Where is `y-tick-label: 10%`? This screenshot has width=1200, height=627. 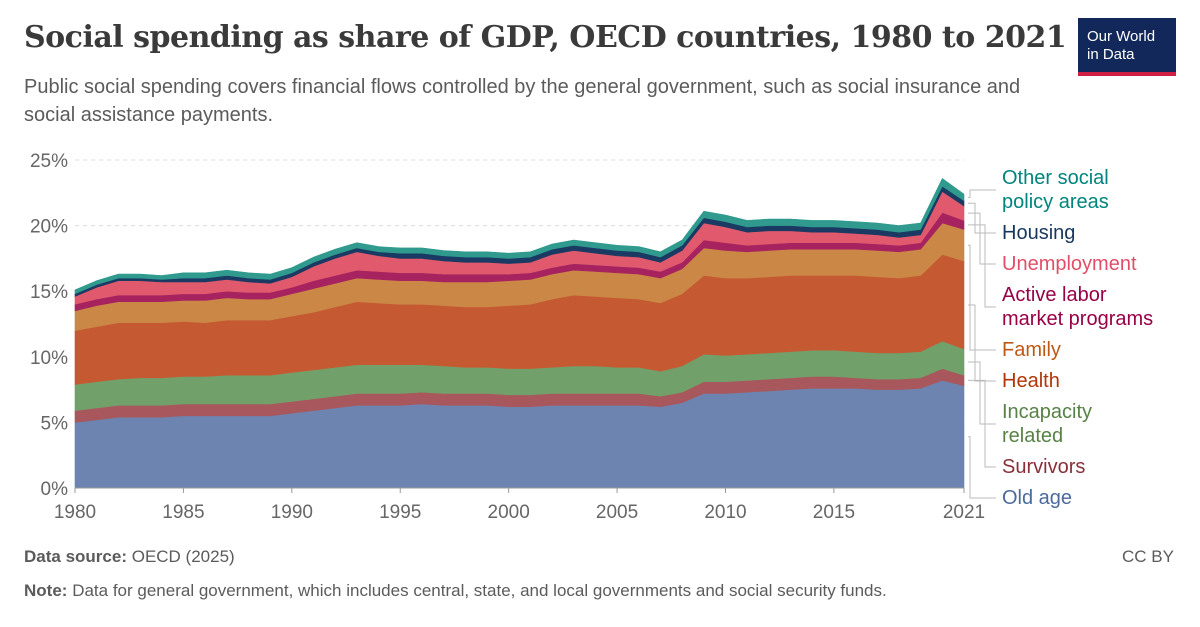 y-tick-label: 10% is located at coordinates (49, 358).